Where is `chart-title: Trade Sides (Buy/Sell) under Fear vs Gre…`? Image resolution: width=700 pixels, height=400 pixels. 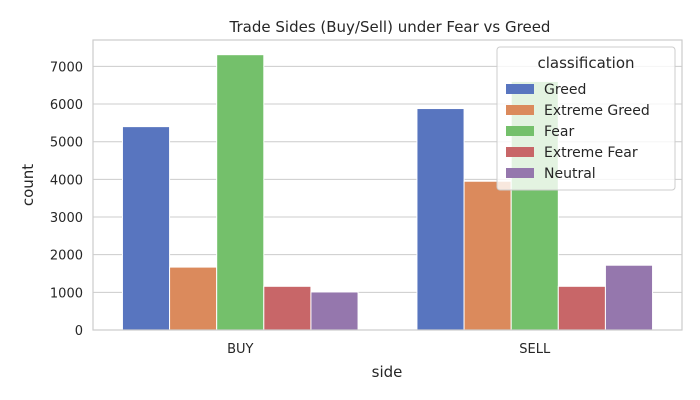
chart-title: Trade Sides (Buy/Sell) under Fear vs Gre… is located at coordinates (390, 27).